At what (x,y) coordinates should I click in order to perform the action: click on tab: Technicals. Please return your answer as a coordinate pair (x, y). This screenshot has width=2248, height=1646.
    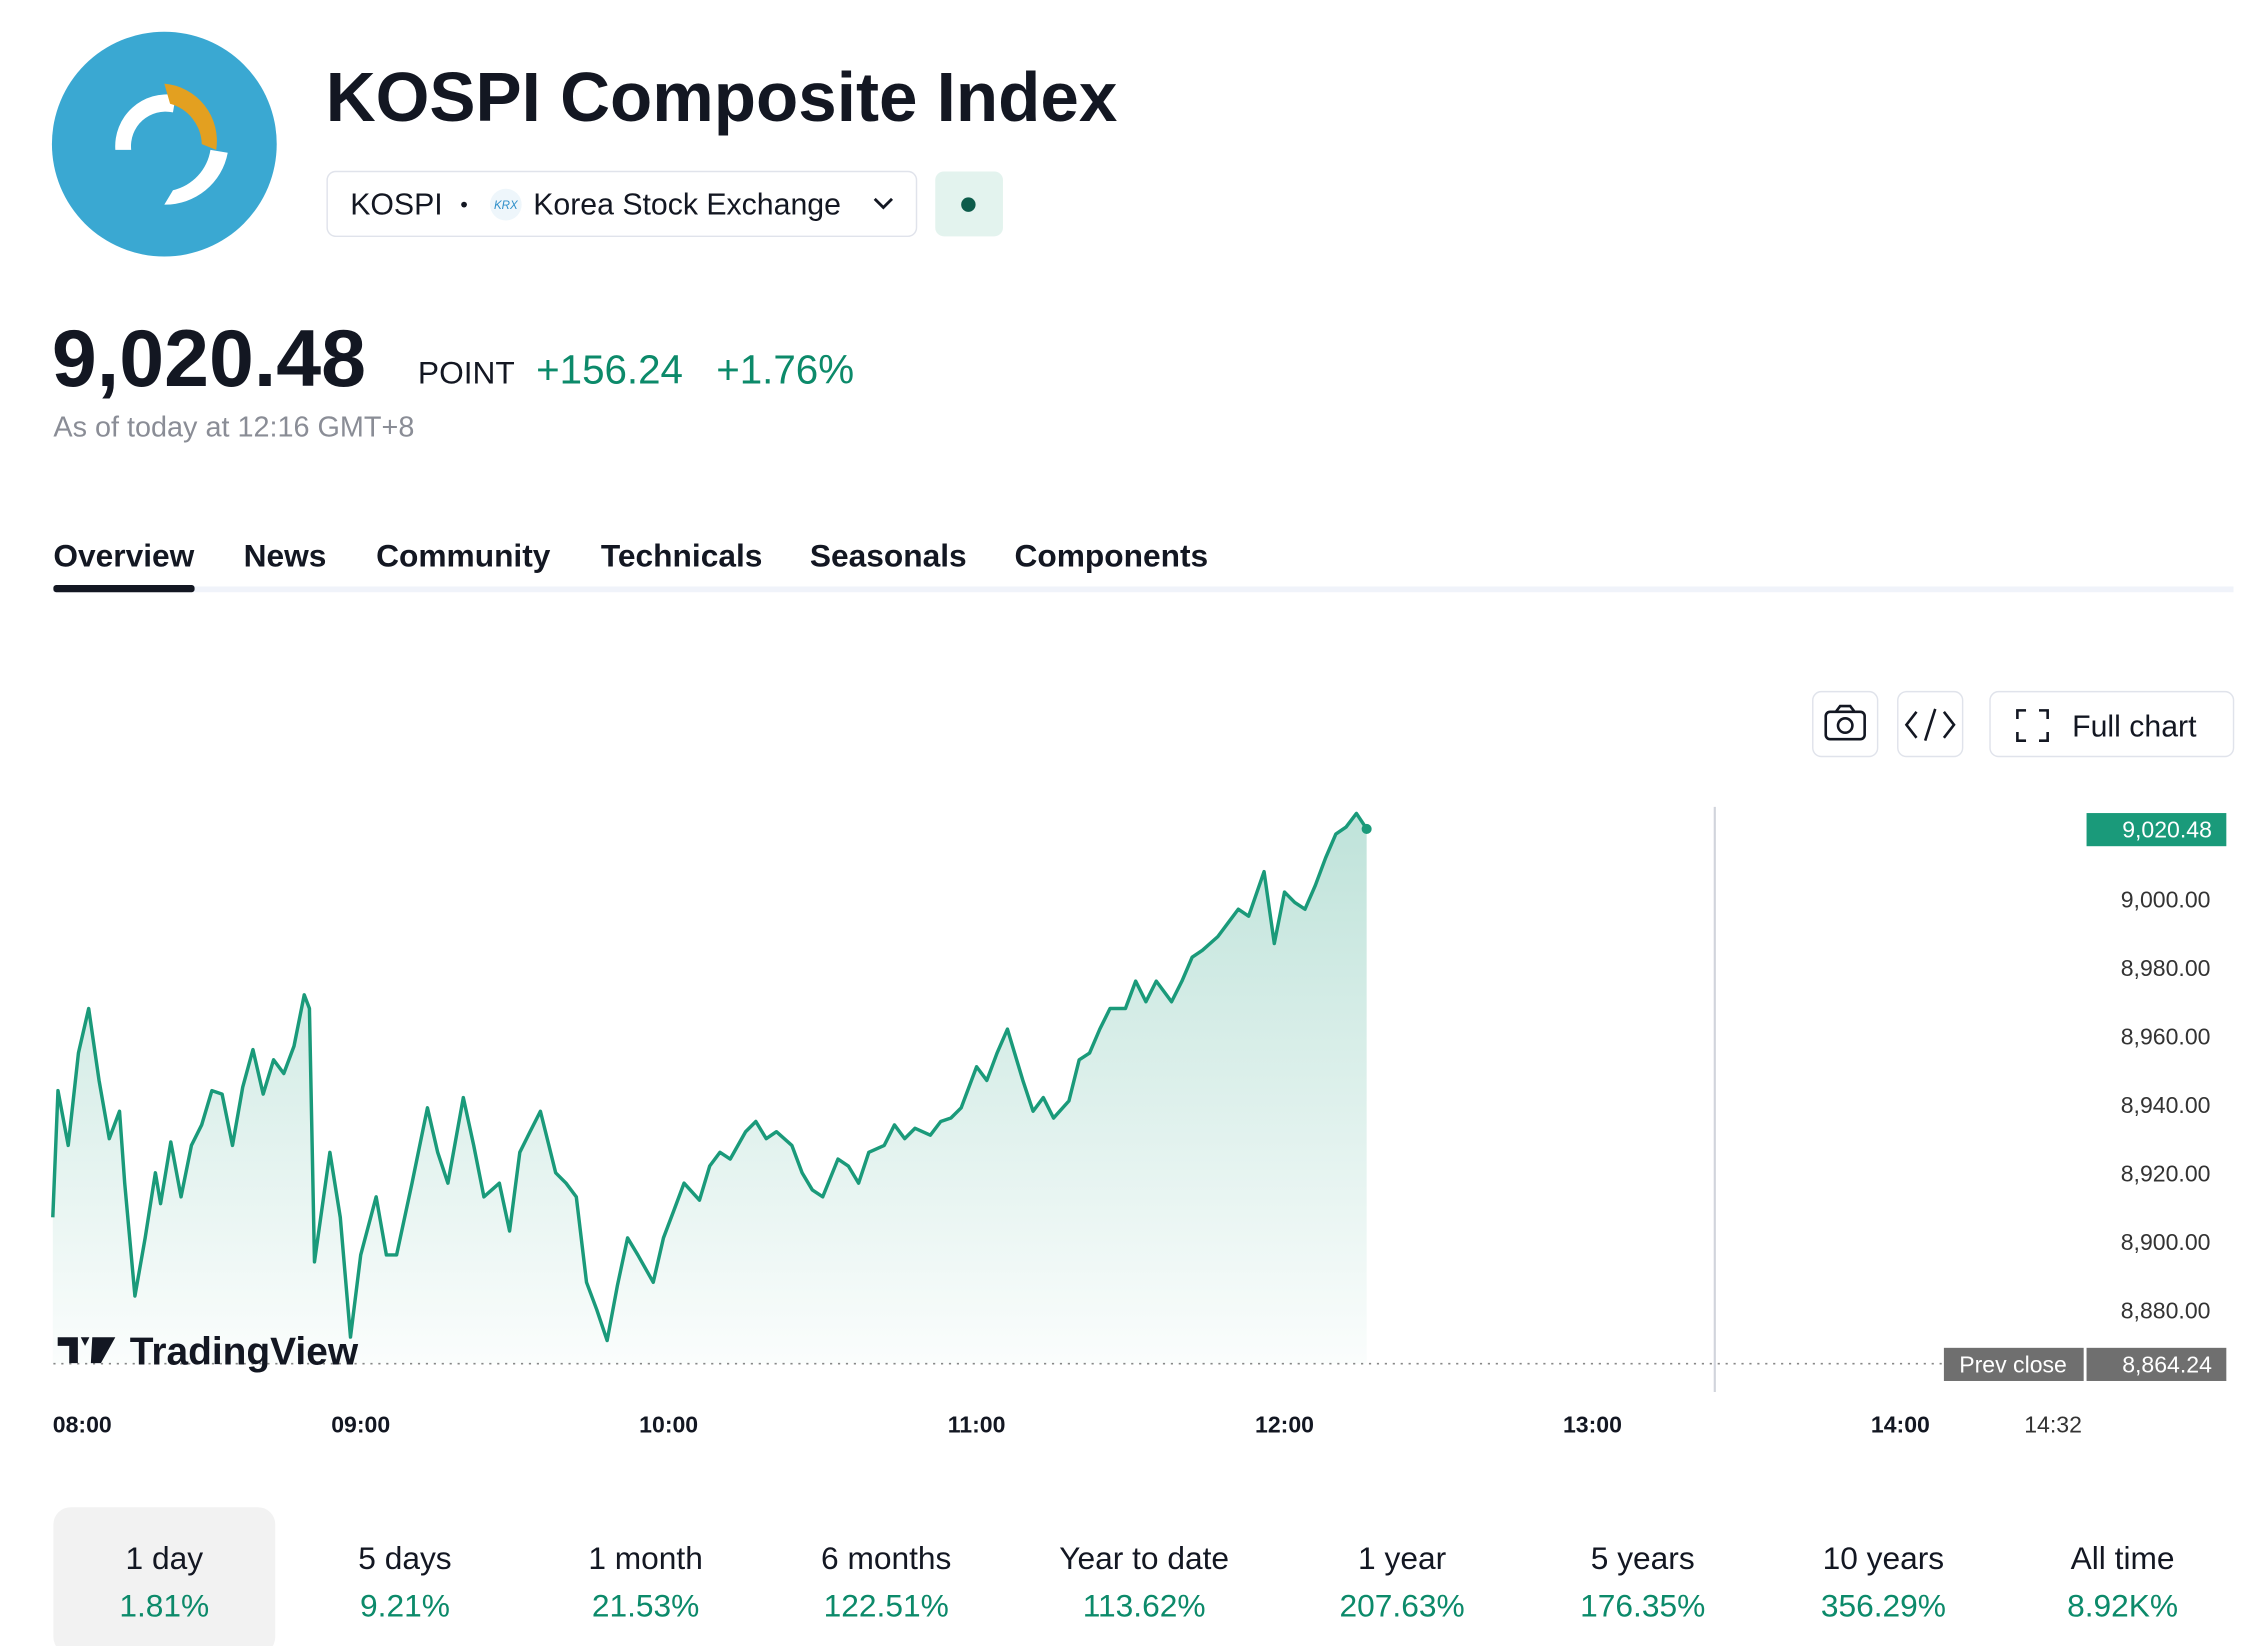
    Looking at the image, I should click on (681, 555).